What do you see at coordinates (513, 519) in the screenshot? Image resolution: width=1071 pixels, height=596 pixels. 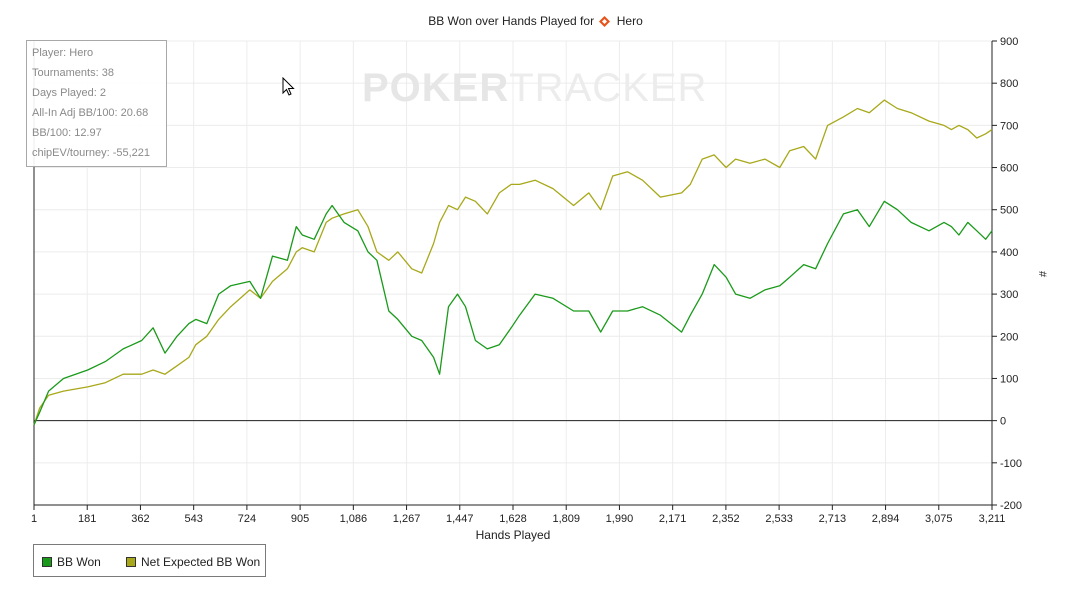 I see `x-tick-label: 1,628` at bounding box center [513, 519].